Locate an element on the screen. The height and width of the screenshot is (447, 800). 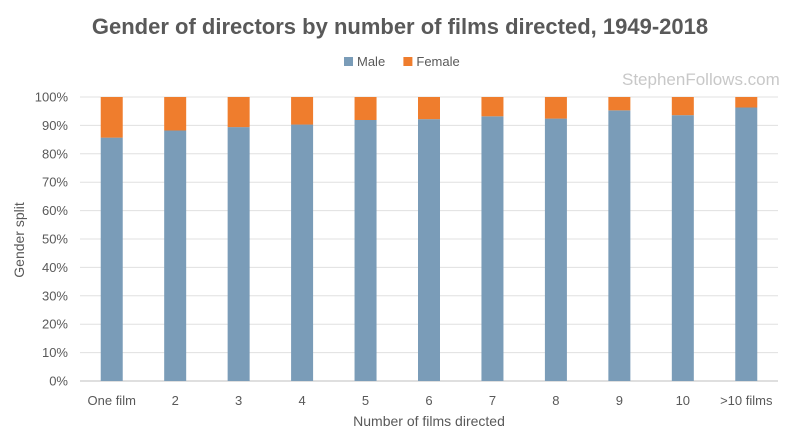
y-tick-label: 40% is located at coordinates (55, 267).